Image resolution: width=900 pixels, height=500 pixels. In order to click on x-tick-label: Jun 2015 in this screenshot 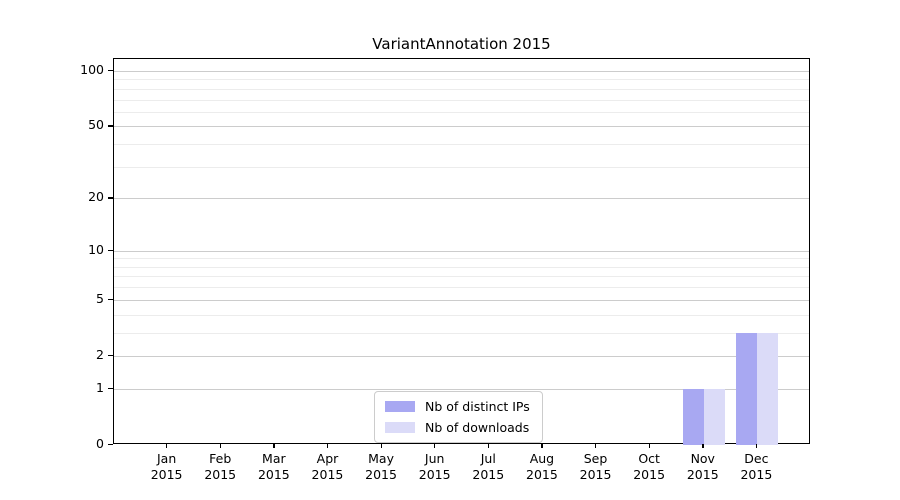, I will do `click(435, 467)`.